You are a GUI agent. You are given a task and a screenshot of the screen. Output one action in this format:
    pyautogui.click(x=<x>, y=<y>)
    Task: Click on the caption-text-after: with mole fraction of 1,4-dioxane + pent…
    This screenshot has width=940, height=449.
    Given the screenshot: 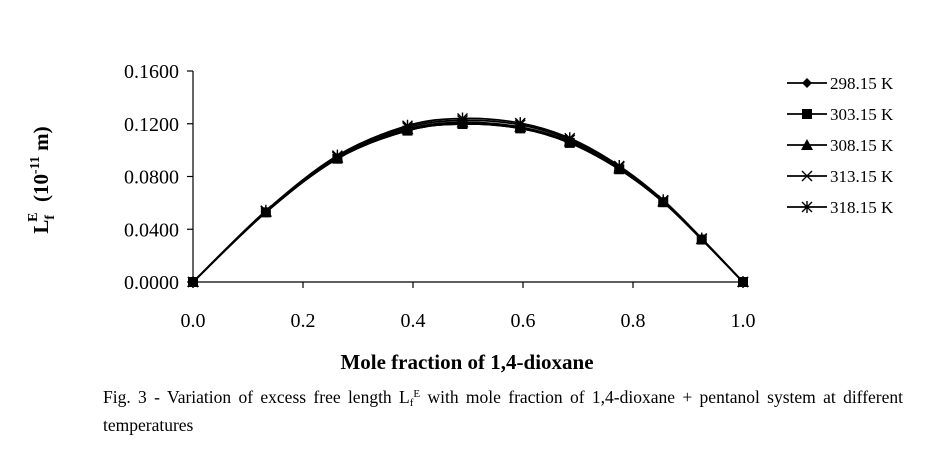 What is the action you would take?
    pyautogui.click(x=503, y=411)
    